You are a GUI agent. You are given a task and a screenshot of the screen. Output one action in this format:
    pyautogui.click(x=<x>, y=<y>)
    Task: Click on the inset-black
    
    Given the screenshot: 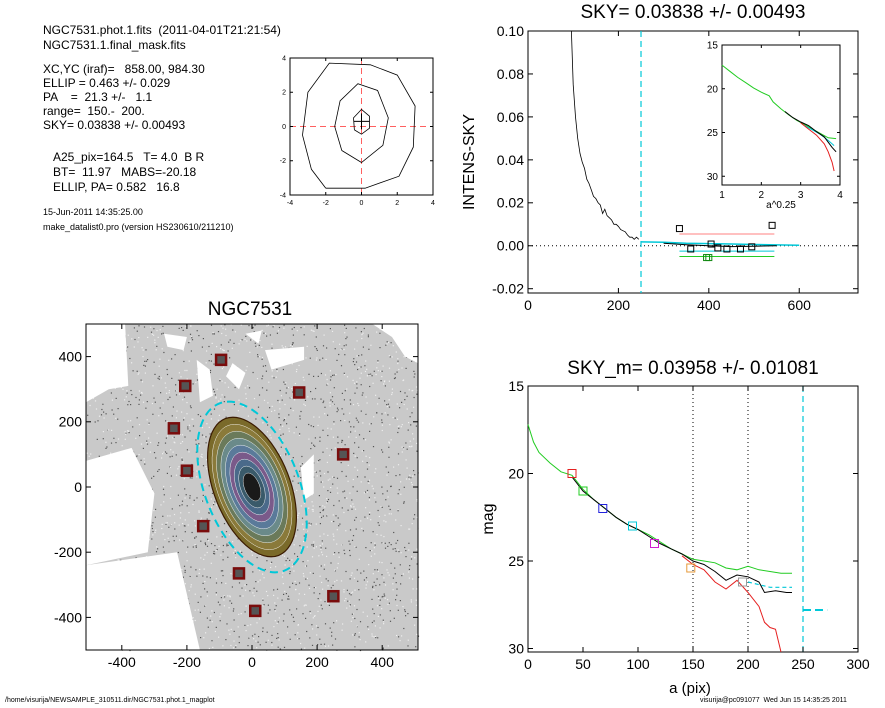 What is the action you would take?
    pyautogui.click(x=810, y=132)
    